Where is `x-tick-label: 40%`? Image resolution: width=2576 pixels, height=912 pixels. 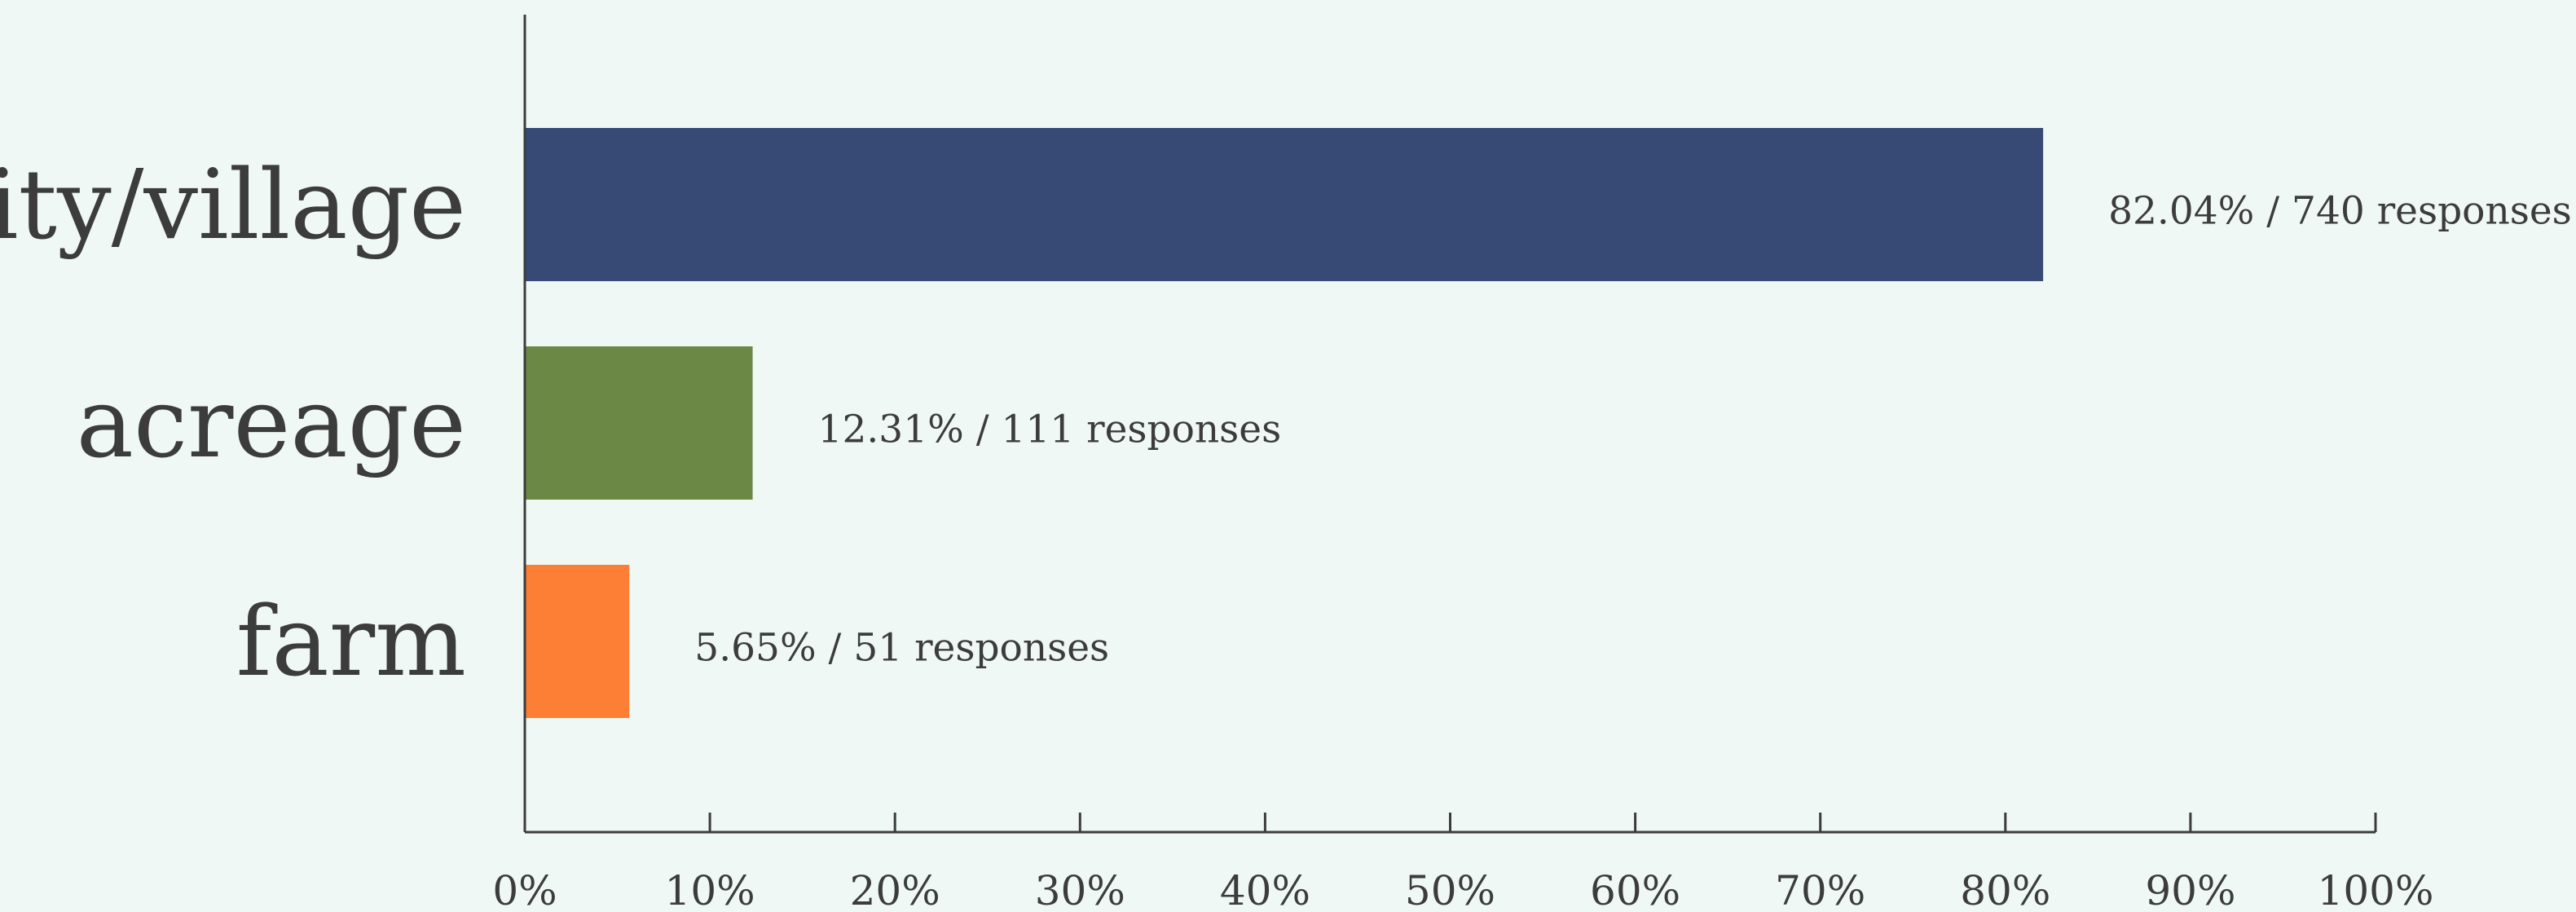 x-tick-label: 40% is located at coordinates (1265, 889).